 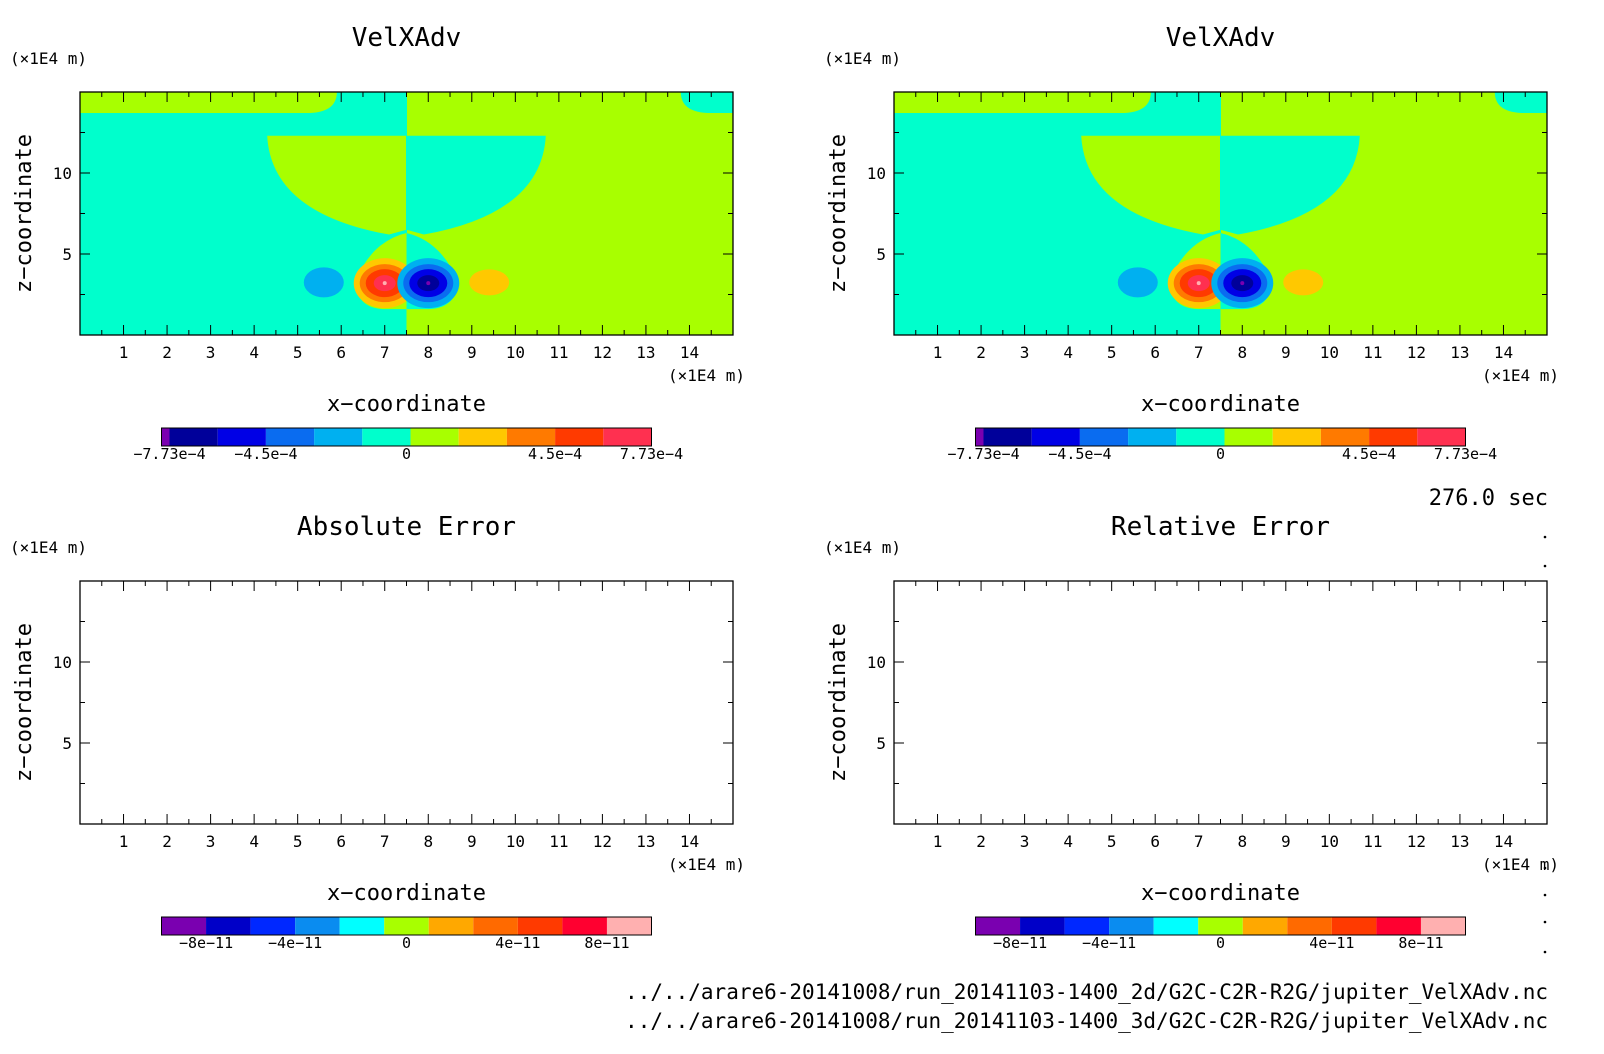 What do you see at coordinates (1488, 498) in the screenshot?
I see `time-label: 276.0 sec` at bounding box center [1488, 498].